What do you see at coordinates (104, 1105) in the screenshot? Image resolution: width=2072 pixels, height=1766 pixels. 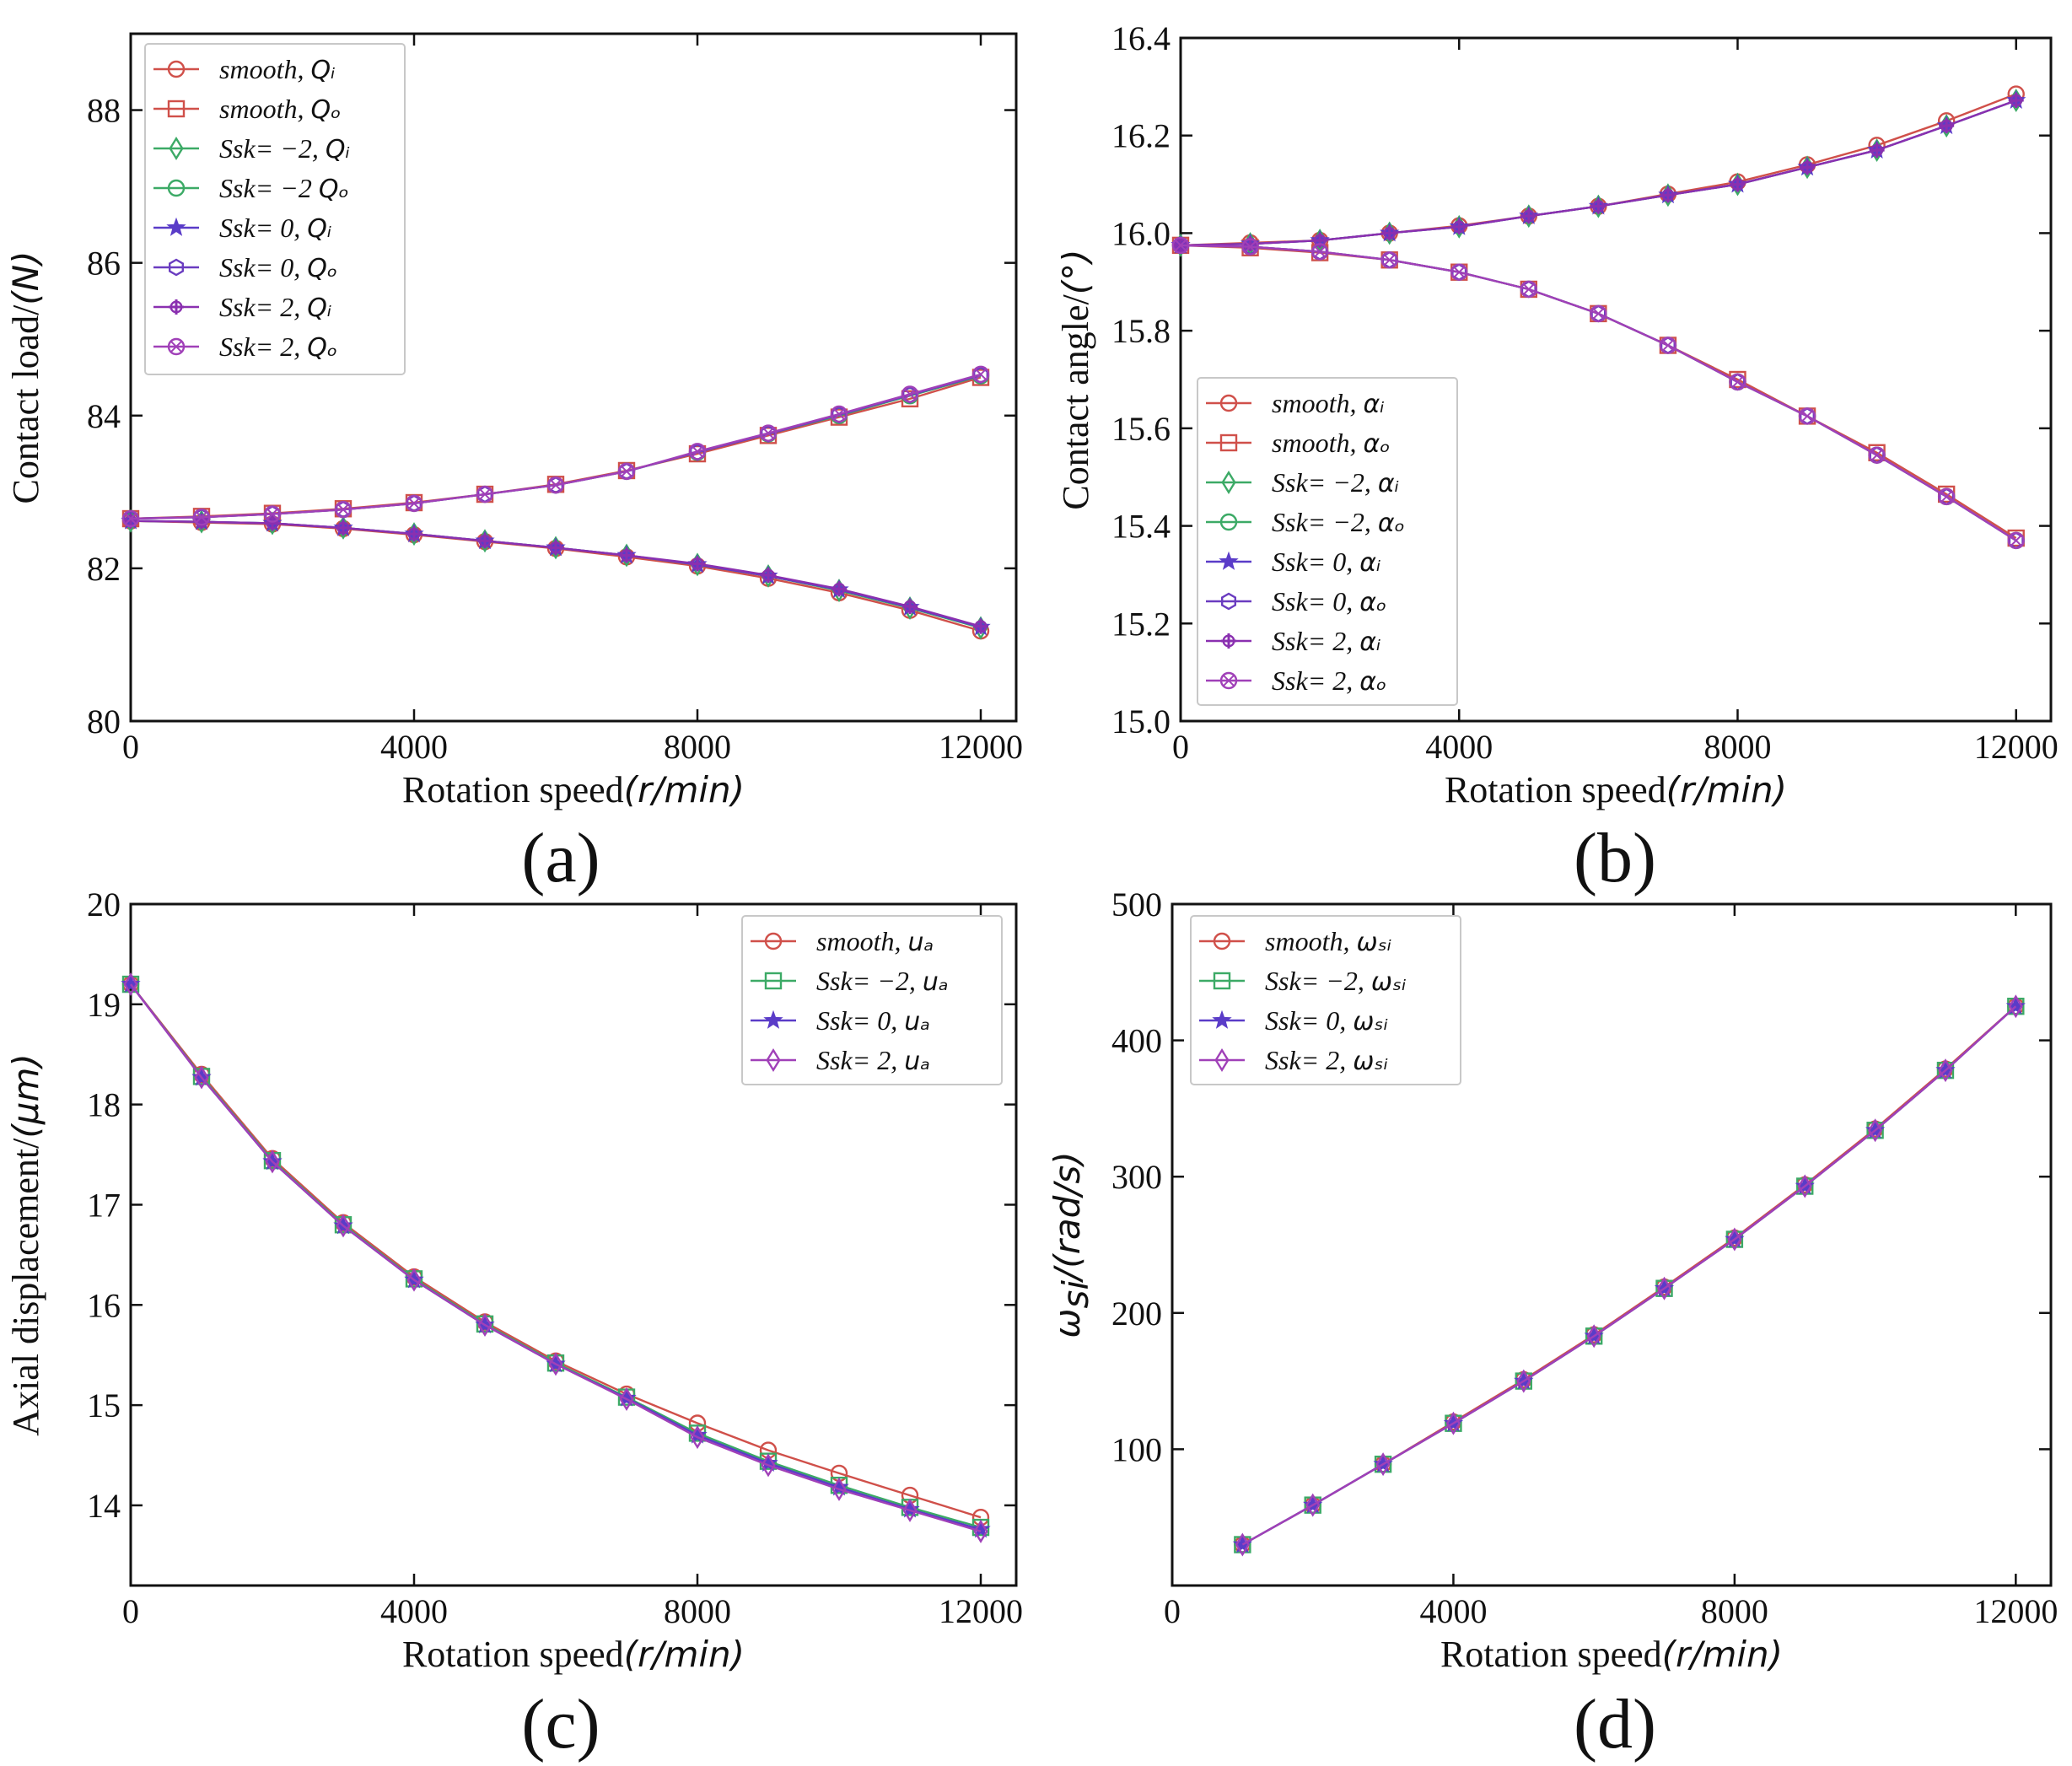 I see `y-tick-label: 18` at bounding box center [104, 1105].